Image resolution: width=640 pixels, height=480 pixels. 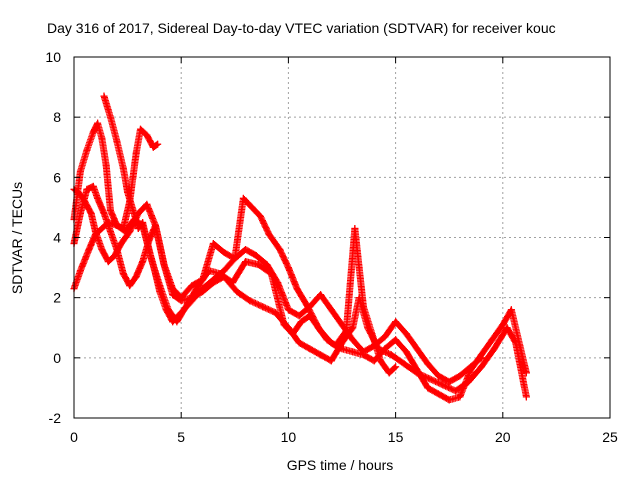 What do you see at coordinates (57, 117) in the screenshot?
I see `y-tick-label: 8` at bounding box center [57, 117].